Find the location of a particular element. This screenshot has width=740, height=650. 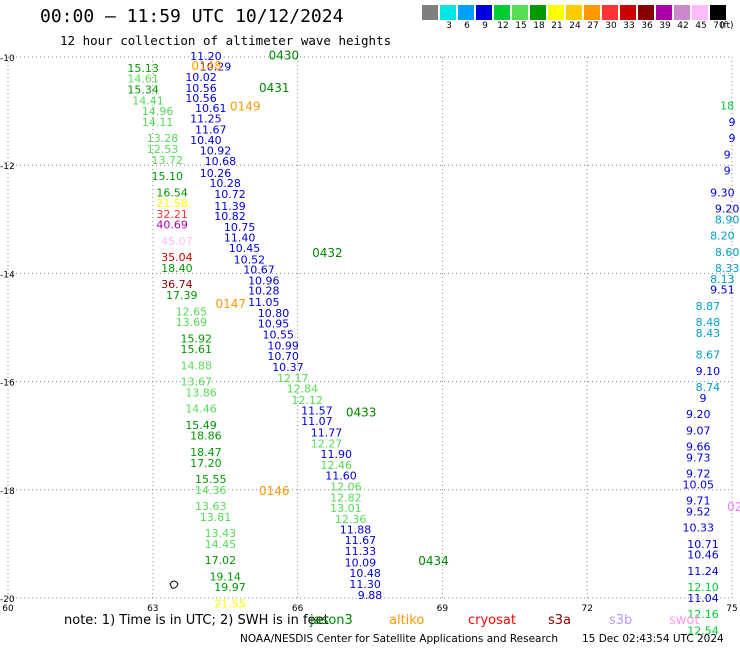

wave-height-value: 10.68 is located at coordinates (221, 161).